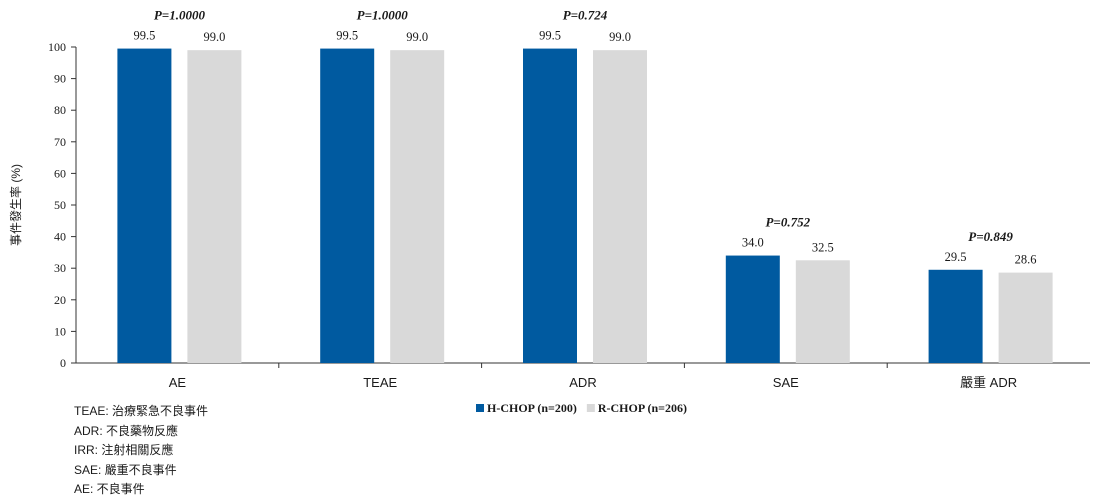 The height and width of the screenshot is (500, 1094). I want to click on data-label: 28.6, so click(1026, 260).